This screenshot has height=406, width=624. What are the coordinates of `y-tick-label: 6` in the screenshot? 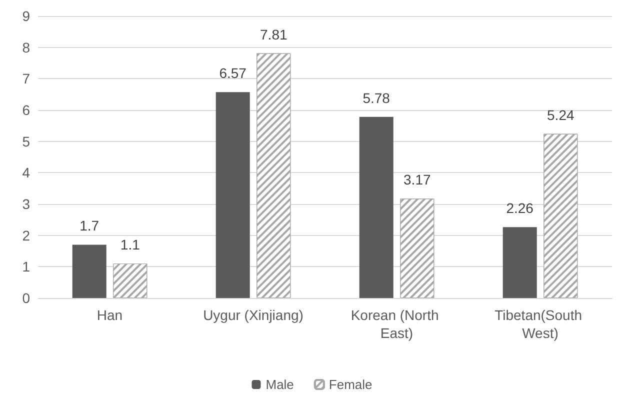 It's located at (26, 110).